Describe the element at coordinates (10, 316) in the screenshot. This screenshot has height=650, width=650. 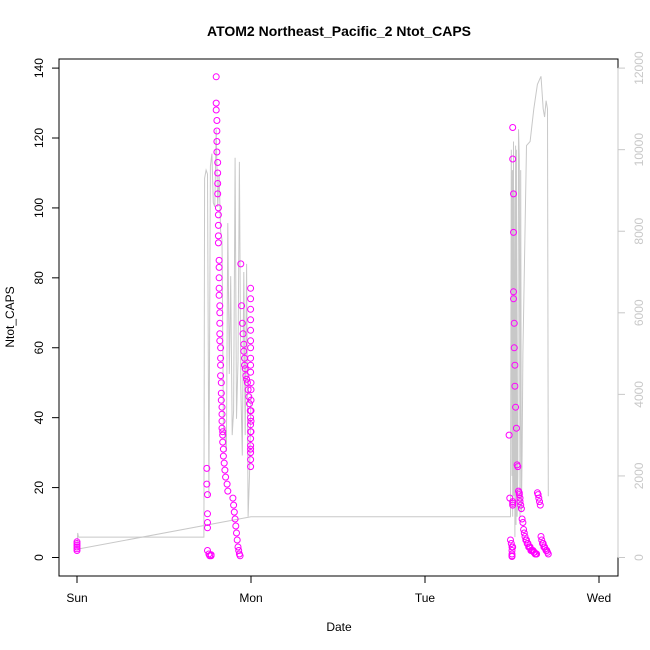
I see `y-axis-label: Ntot_CAPS` at that location.